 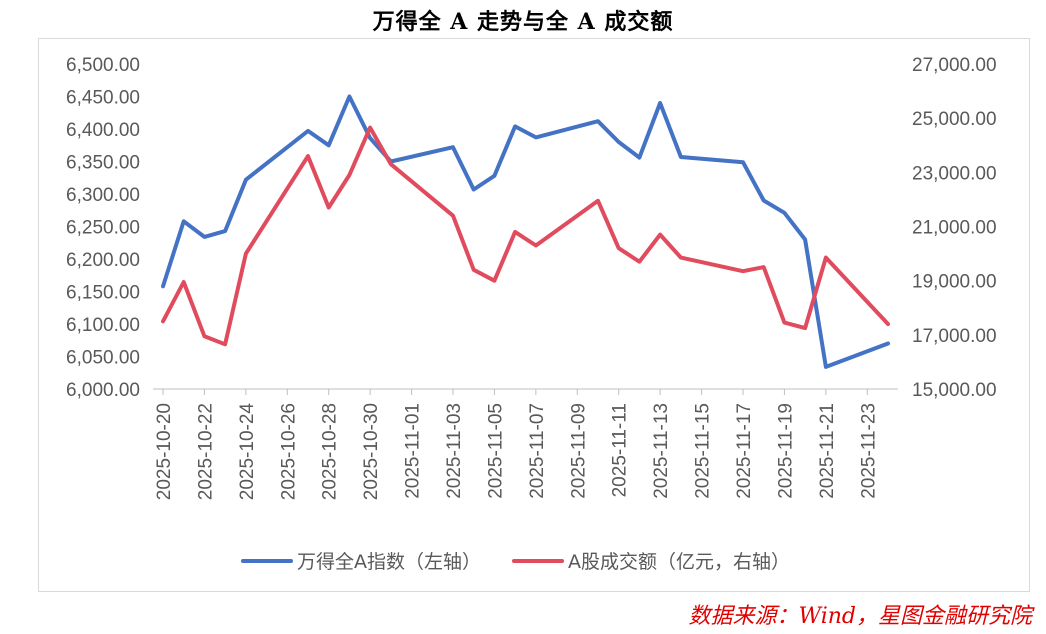 I want to click on left-axis-tick-label: 6,200.00, so click(x=103, y=260).